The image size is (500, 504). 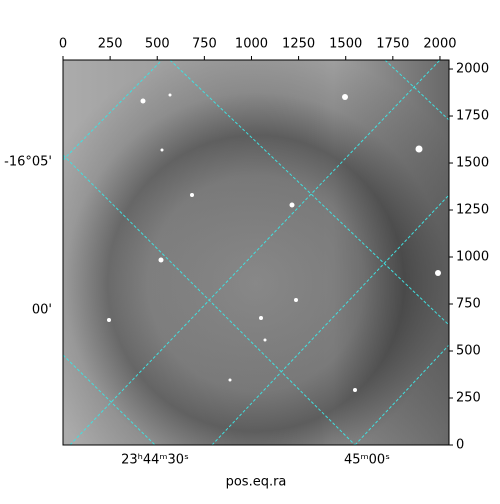 I want to click on y-tick-label: 2000, so click(x=472, y=69).